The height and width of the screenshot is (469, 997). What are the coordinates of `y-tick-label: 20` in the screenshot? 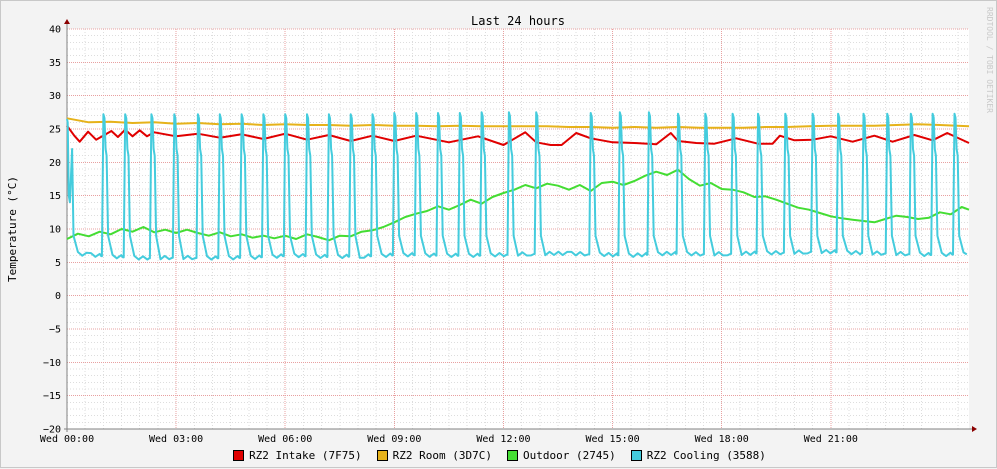 It's located at (55, 163).